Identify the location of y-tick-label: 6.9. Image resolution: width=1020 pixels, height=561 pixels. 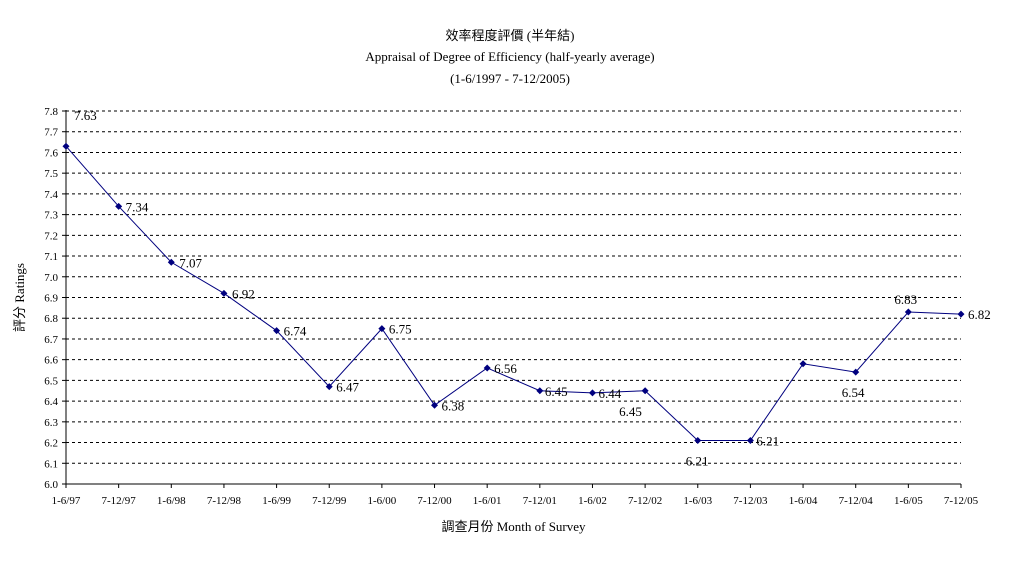
(51, 299).